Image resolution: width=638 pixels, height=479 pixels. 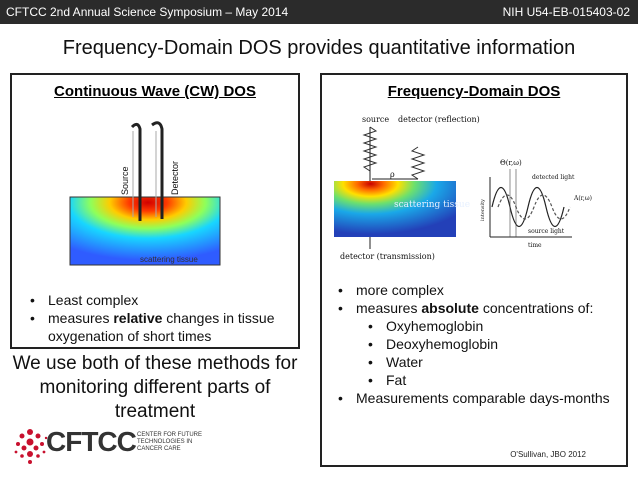 I want to click on list-item: Oxyhemoglobin, so click(x=493, y=326).